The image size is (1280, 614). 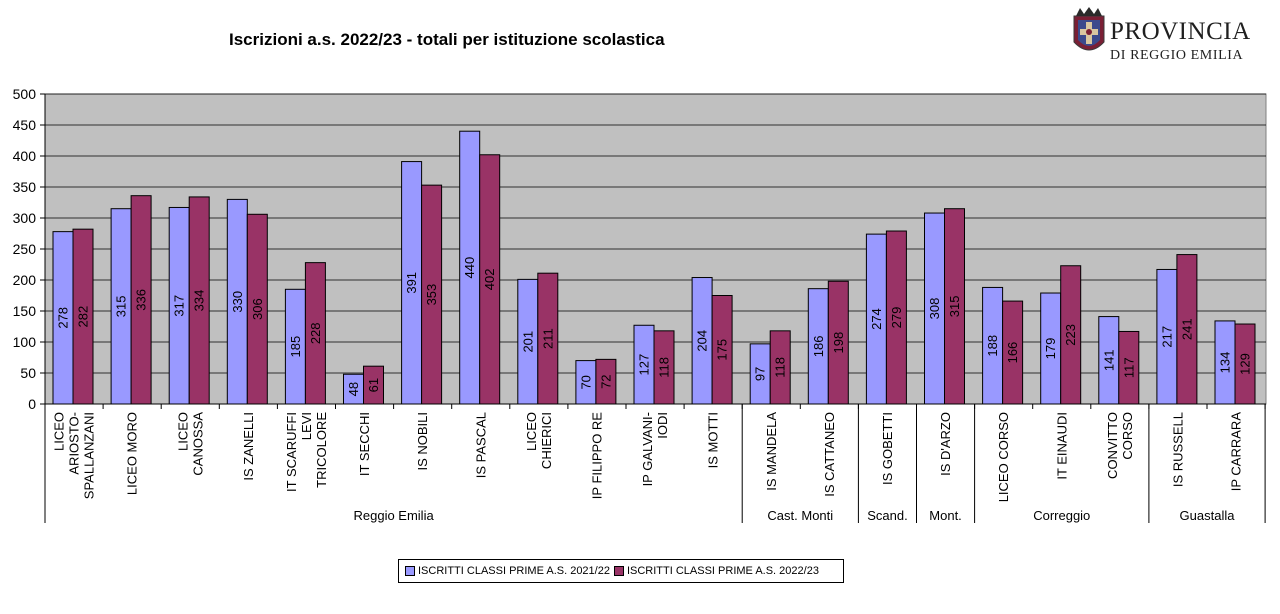 I want to click on y-tick-label: 100, so click(x=25, y=342).